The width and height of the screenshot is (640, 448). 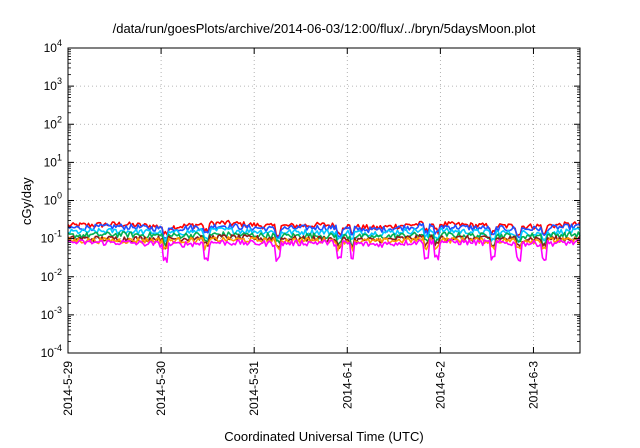 What do you see at coordinates (533, 385) in the screenshot?
I see `x-tick-label: 2014-6-3` at bounding box center [533, 385].